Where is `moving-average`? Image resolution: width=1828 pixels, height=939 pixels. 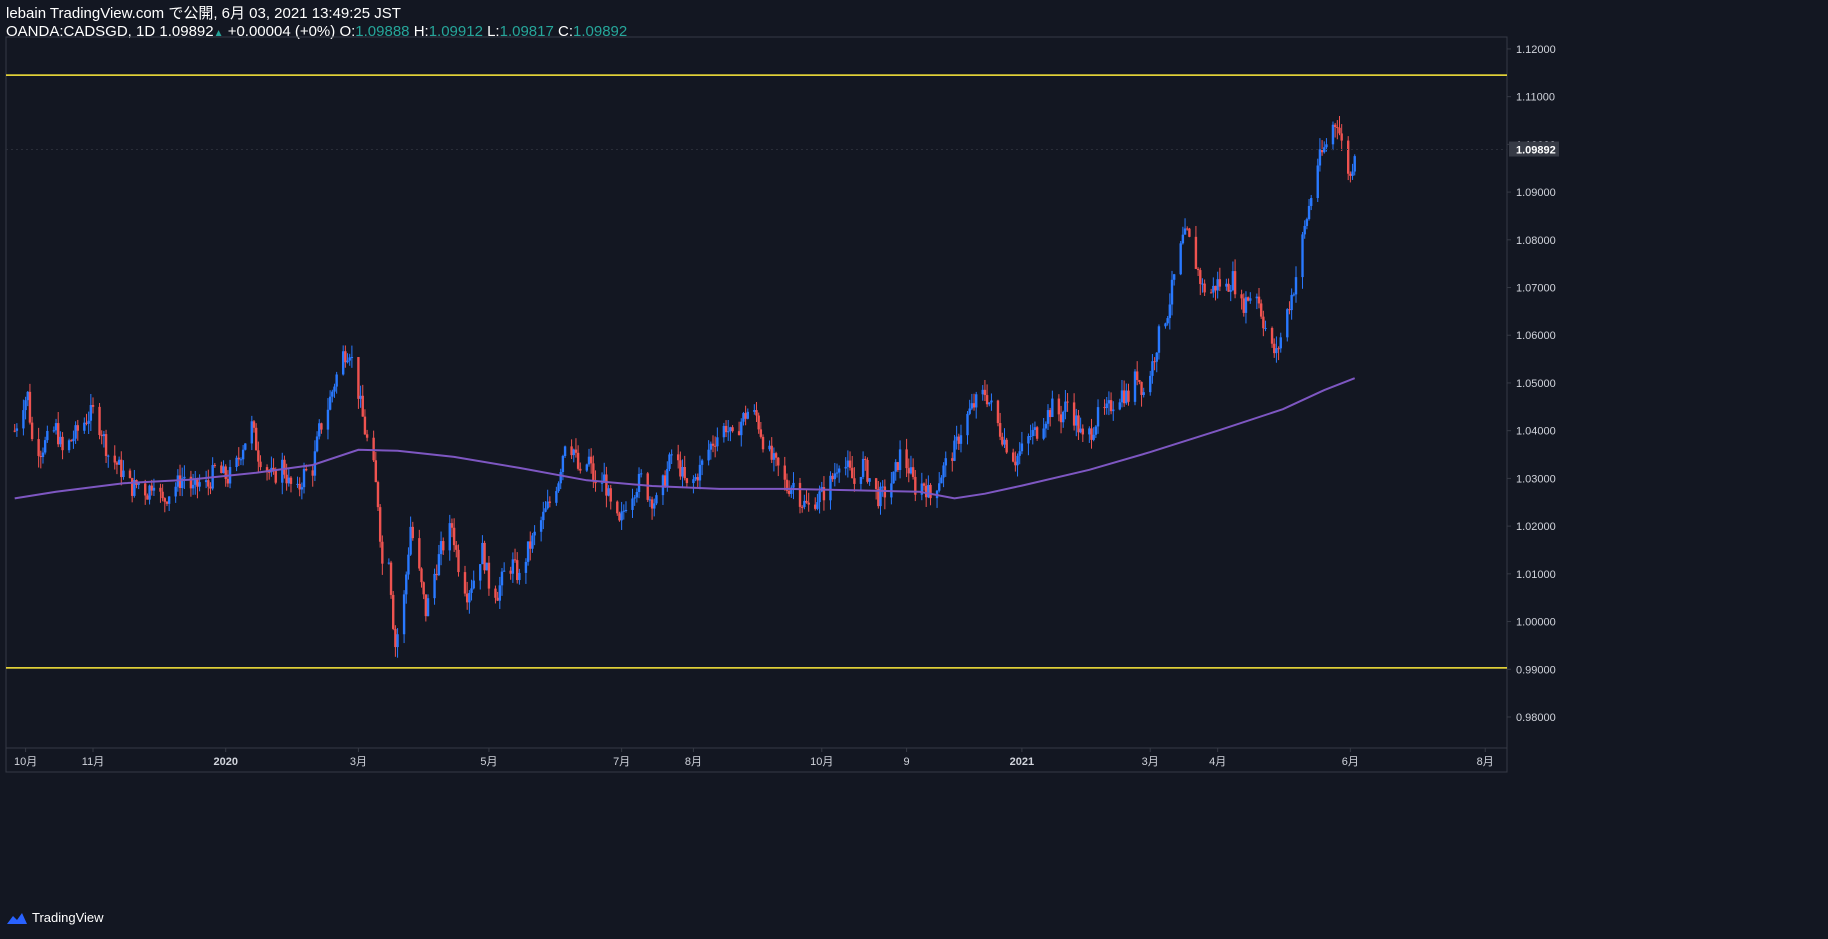
moving-average is located at coordinates (685, 438).